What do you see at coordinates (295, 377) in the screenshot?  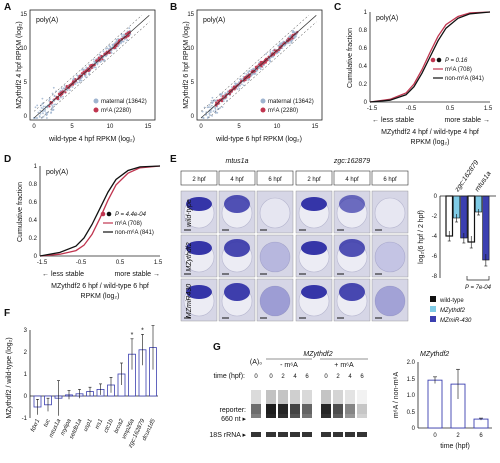 I see `lane-time-label: 4` at bounding box center [295, 377].